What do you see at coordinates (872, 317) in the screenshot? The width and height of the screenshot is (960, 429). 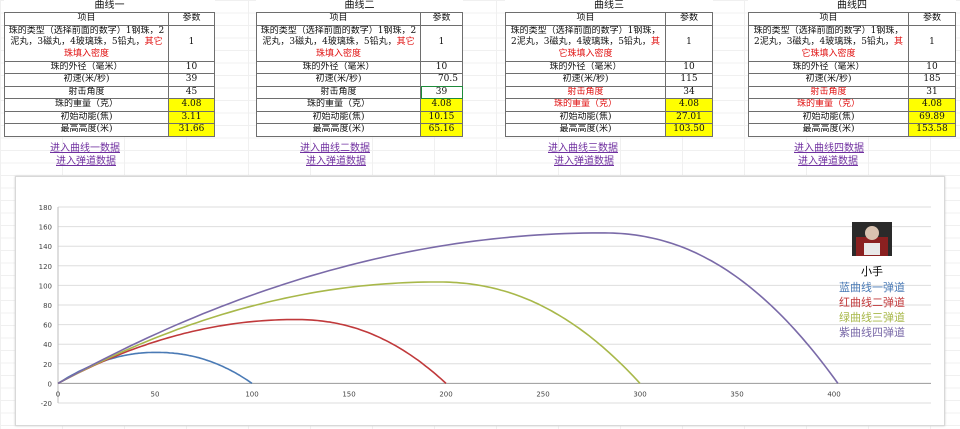 I see `legend-entry: 绿曲线三弹道` at bounding box center [872, 317].